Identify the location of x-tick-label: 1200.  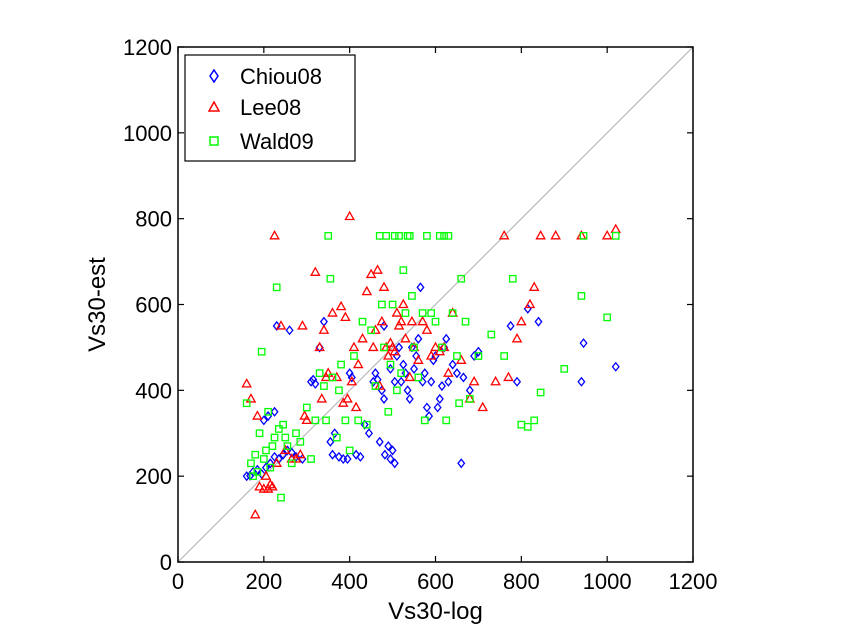
(693, 581).